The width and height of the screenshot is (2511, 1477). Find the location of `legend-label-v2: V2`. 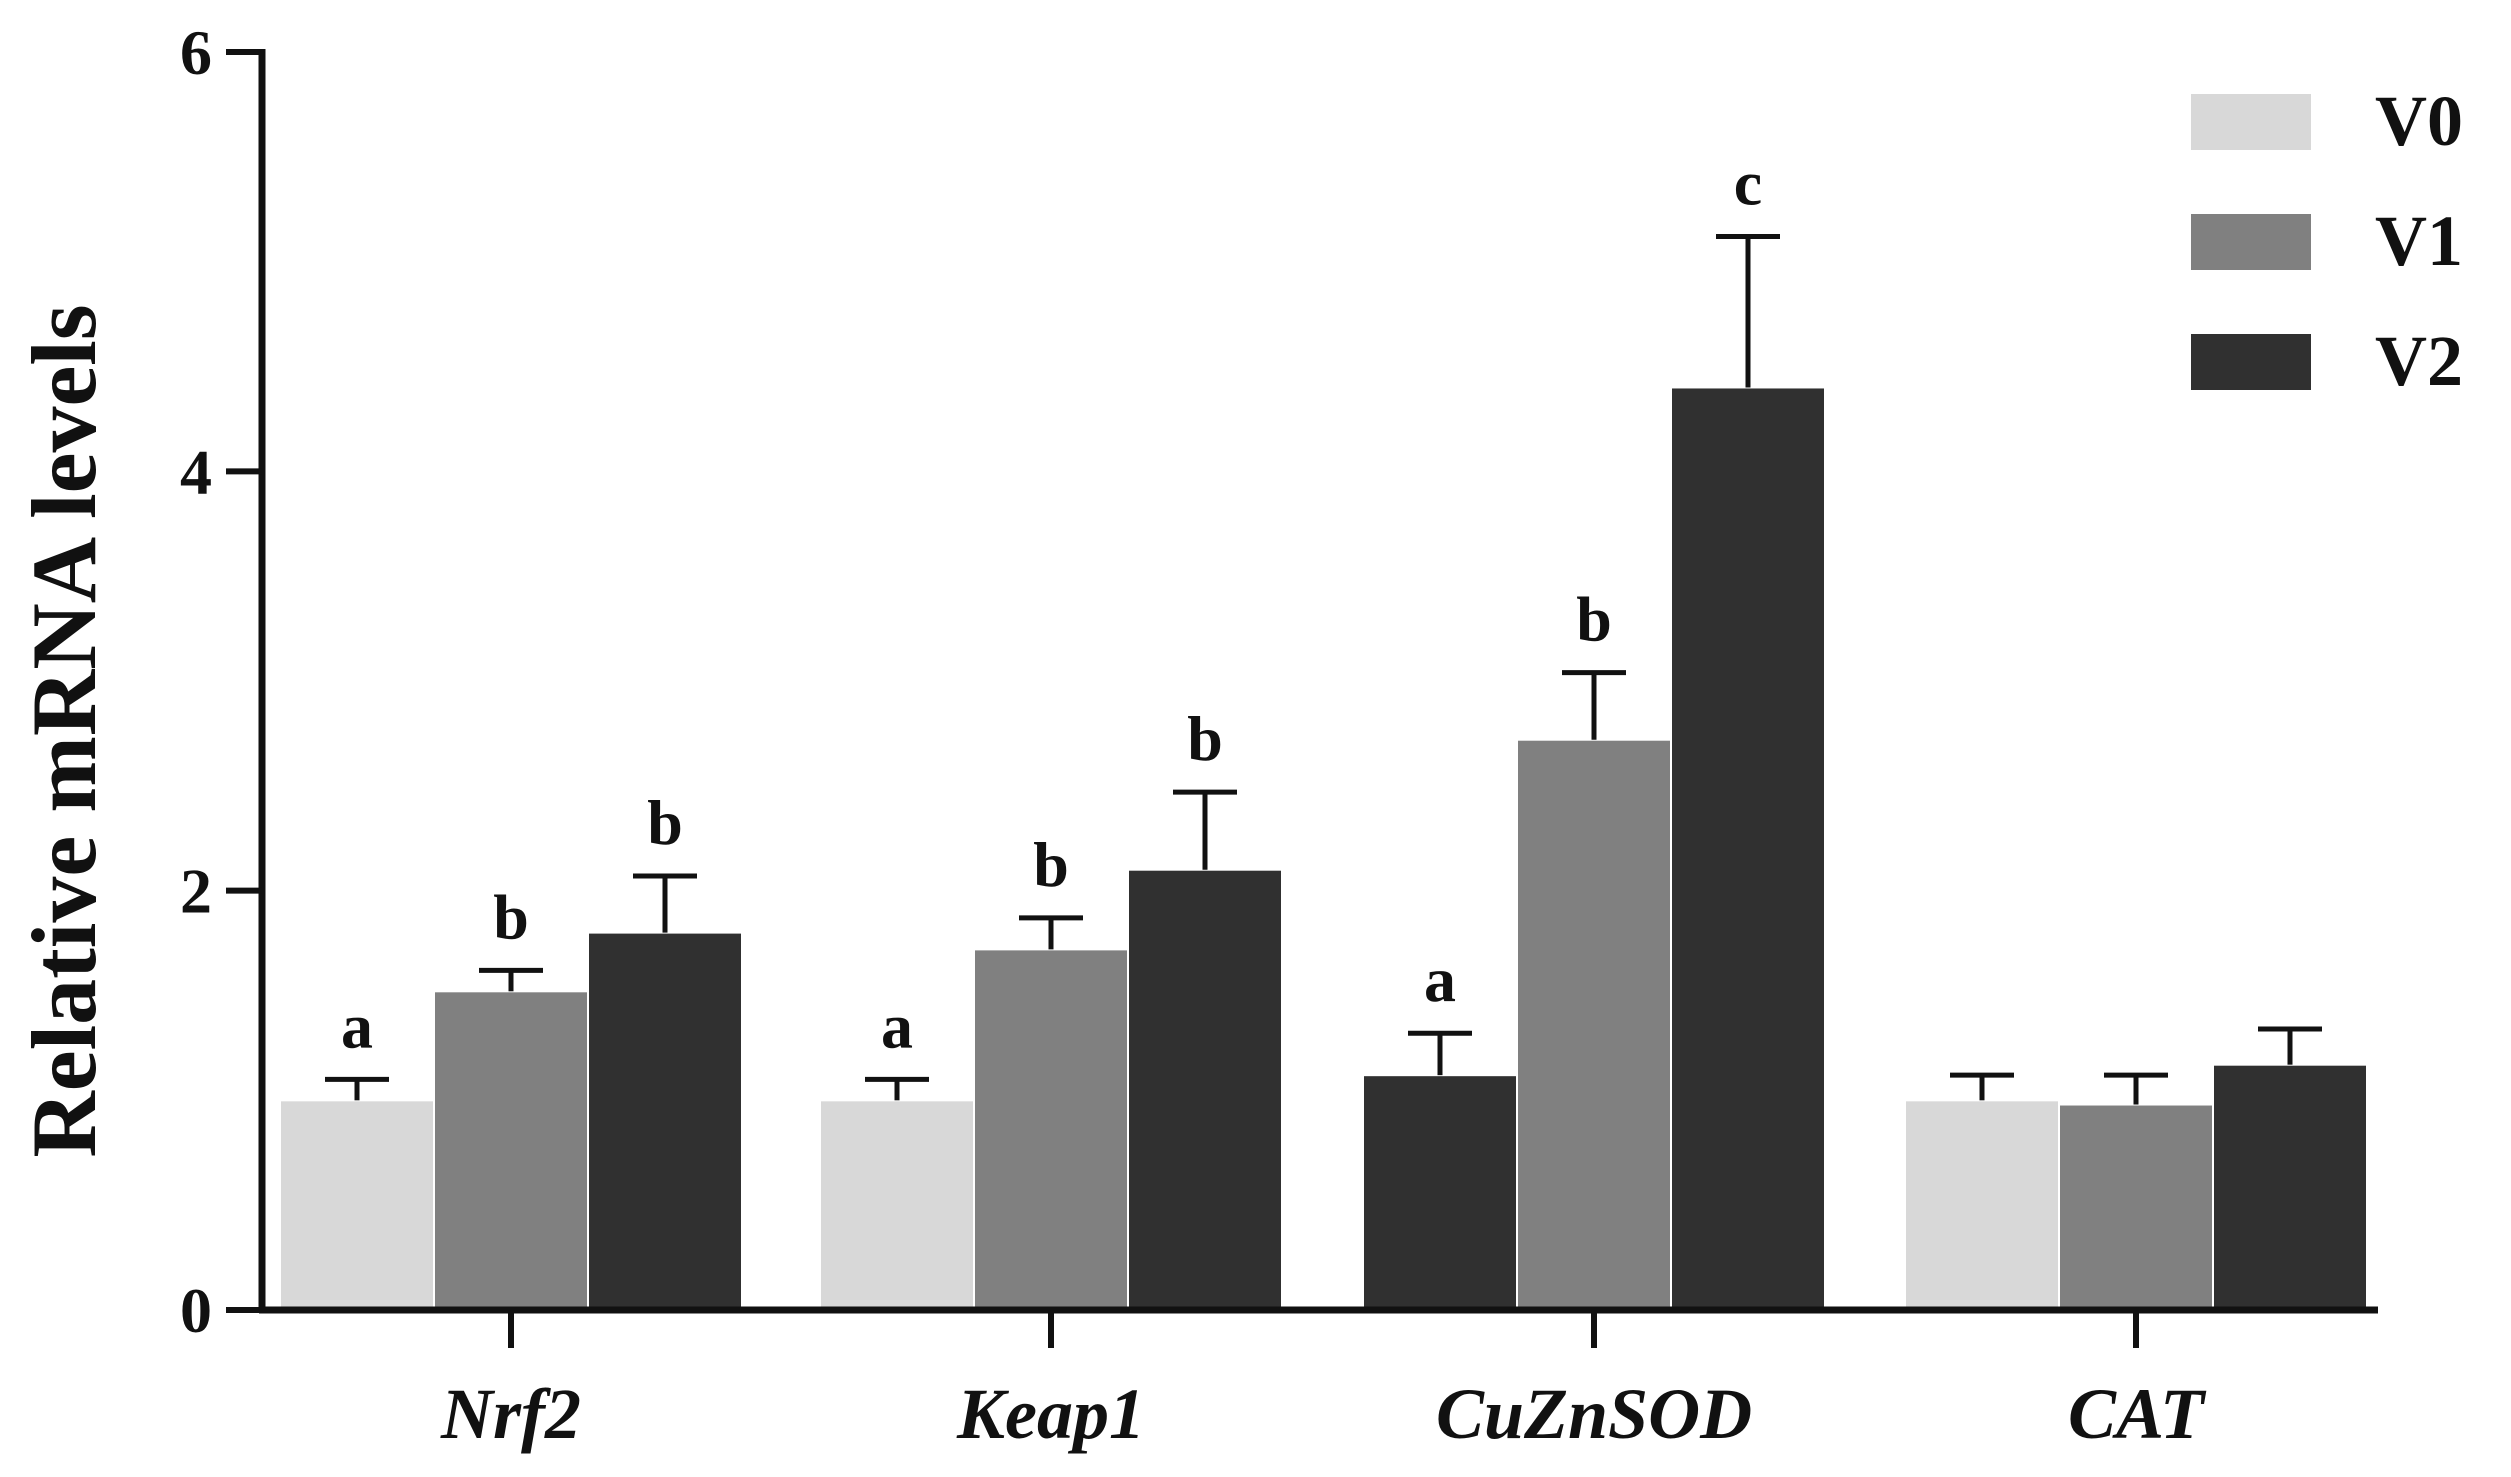

legend-label-v2: V2 is located at coordinates (2419, 361).